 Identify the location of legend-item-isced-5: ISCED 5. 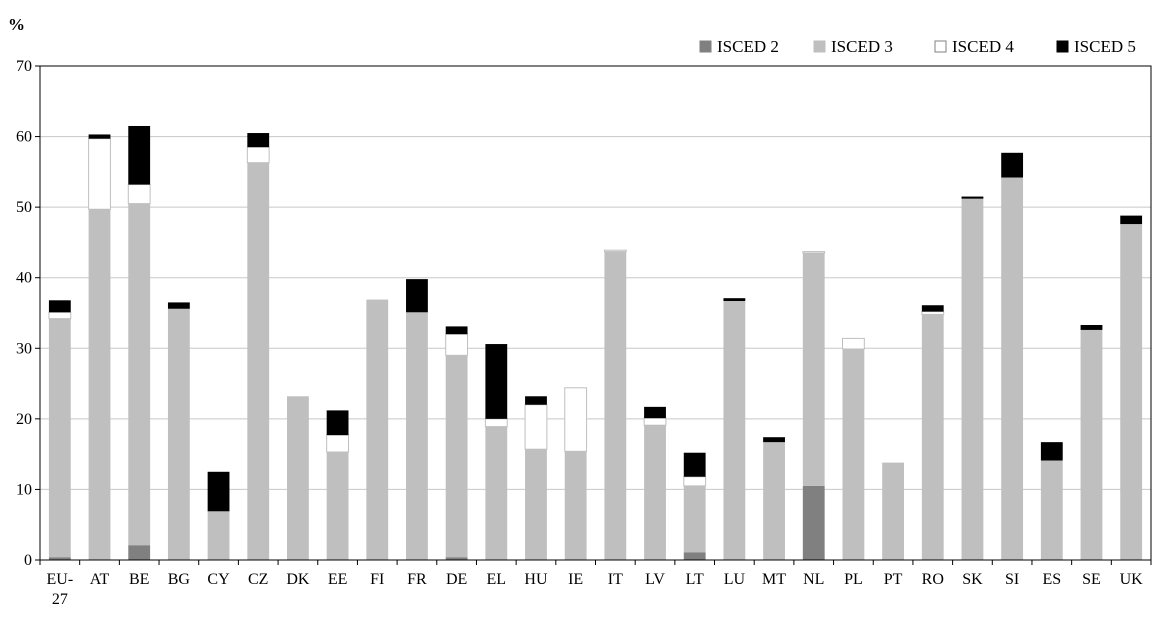
(1096, 46).